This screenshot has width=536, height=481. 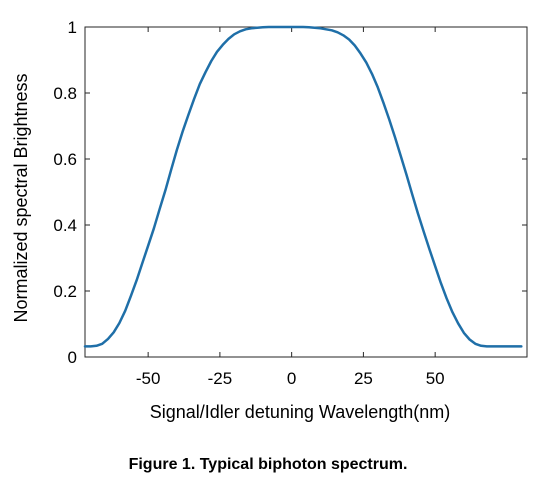 I want to click on y-tick-label: 0.6, so click(x=65, y=159).